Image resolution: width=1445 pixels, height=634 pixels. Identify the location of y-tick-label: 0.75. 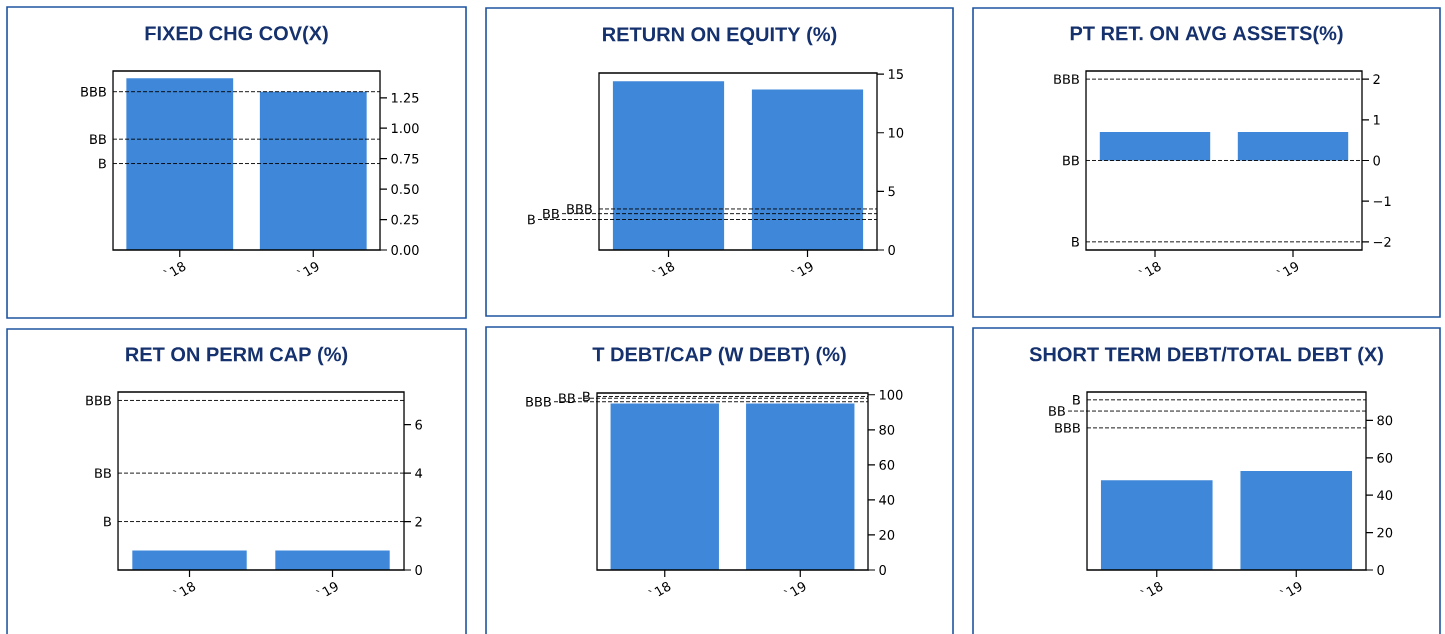
(405, 158).